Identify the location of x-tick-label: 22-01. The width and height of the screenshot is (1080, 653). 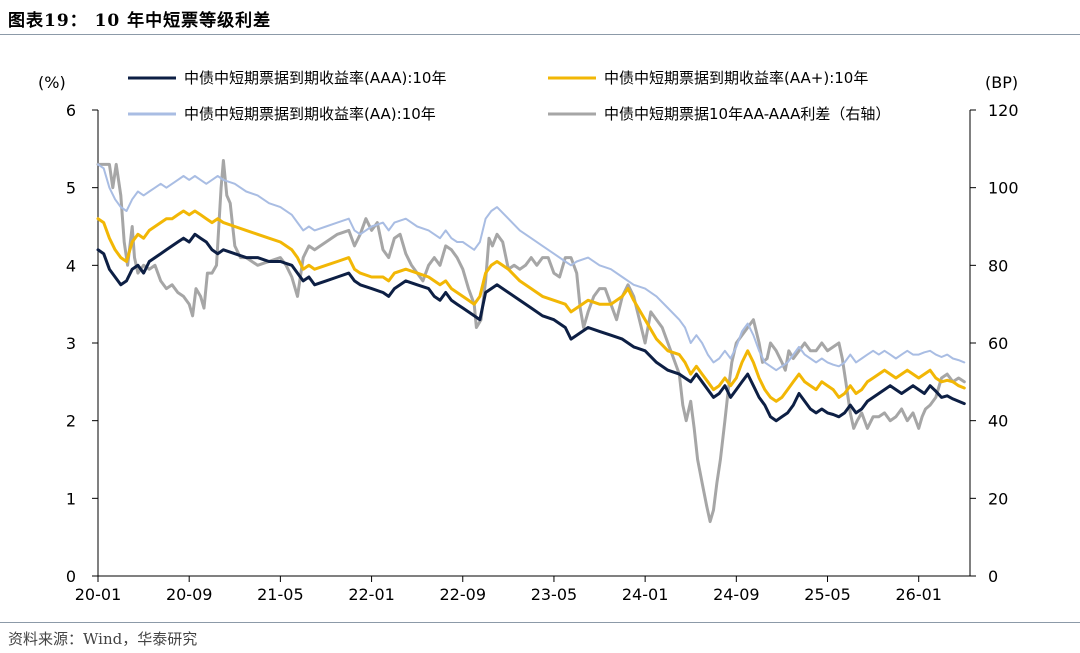
(371, 594).